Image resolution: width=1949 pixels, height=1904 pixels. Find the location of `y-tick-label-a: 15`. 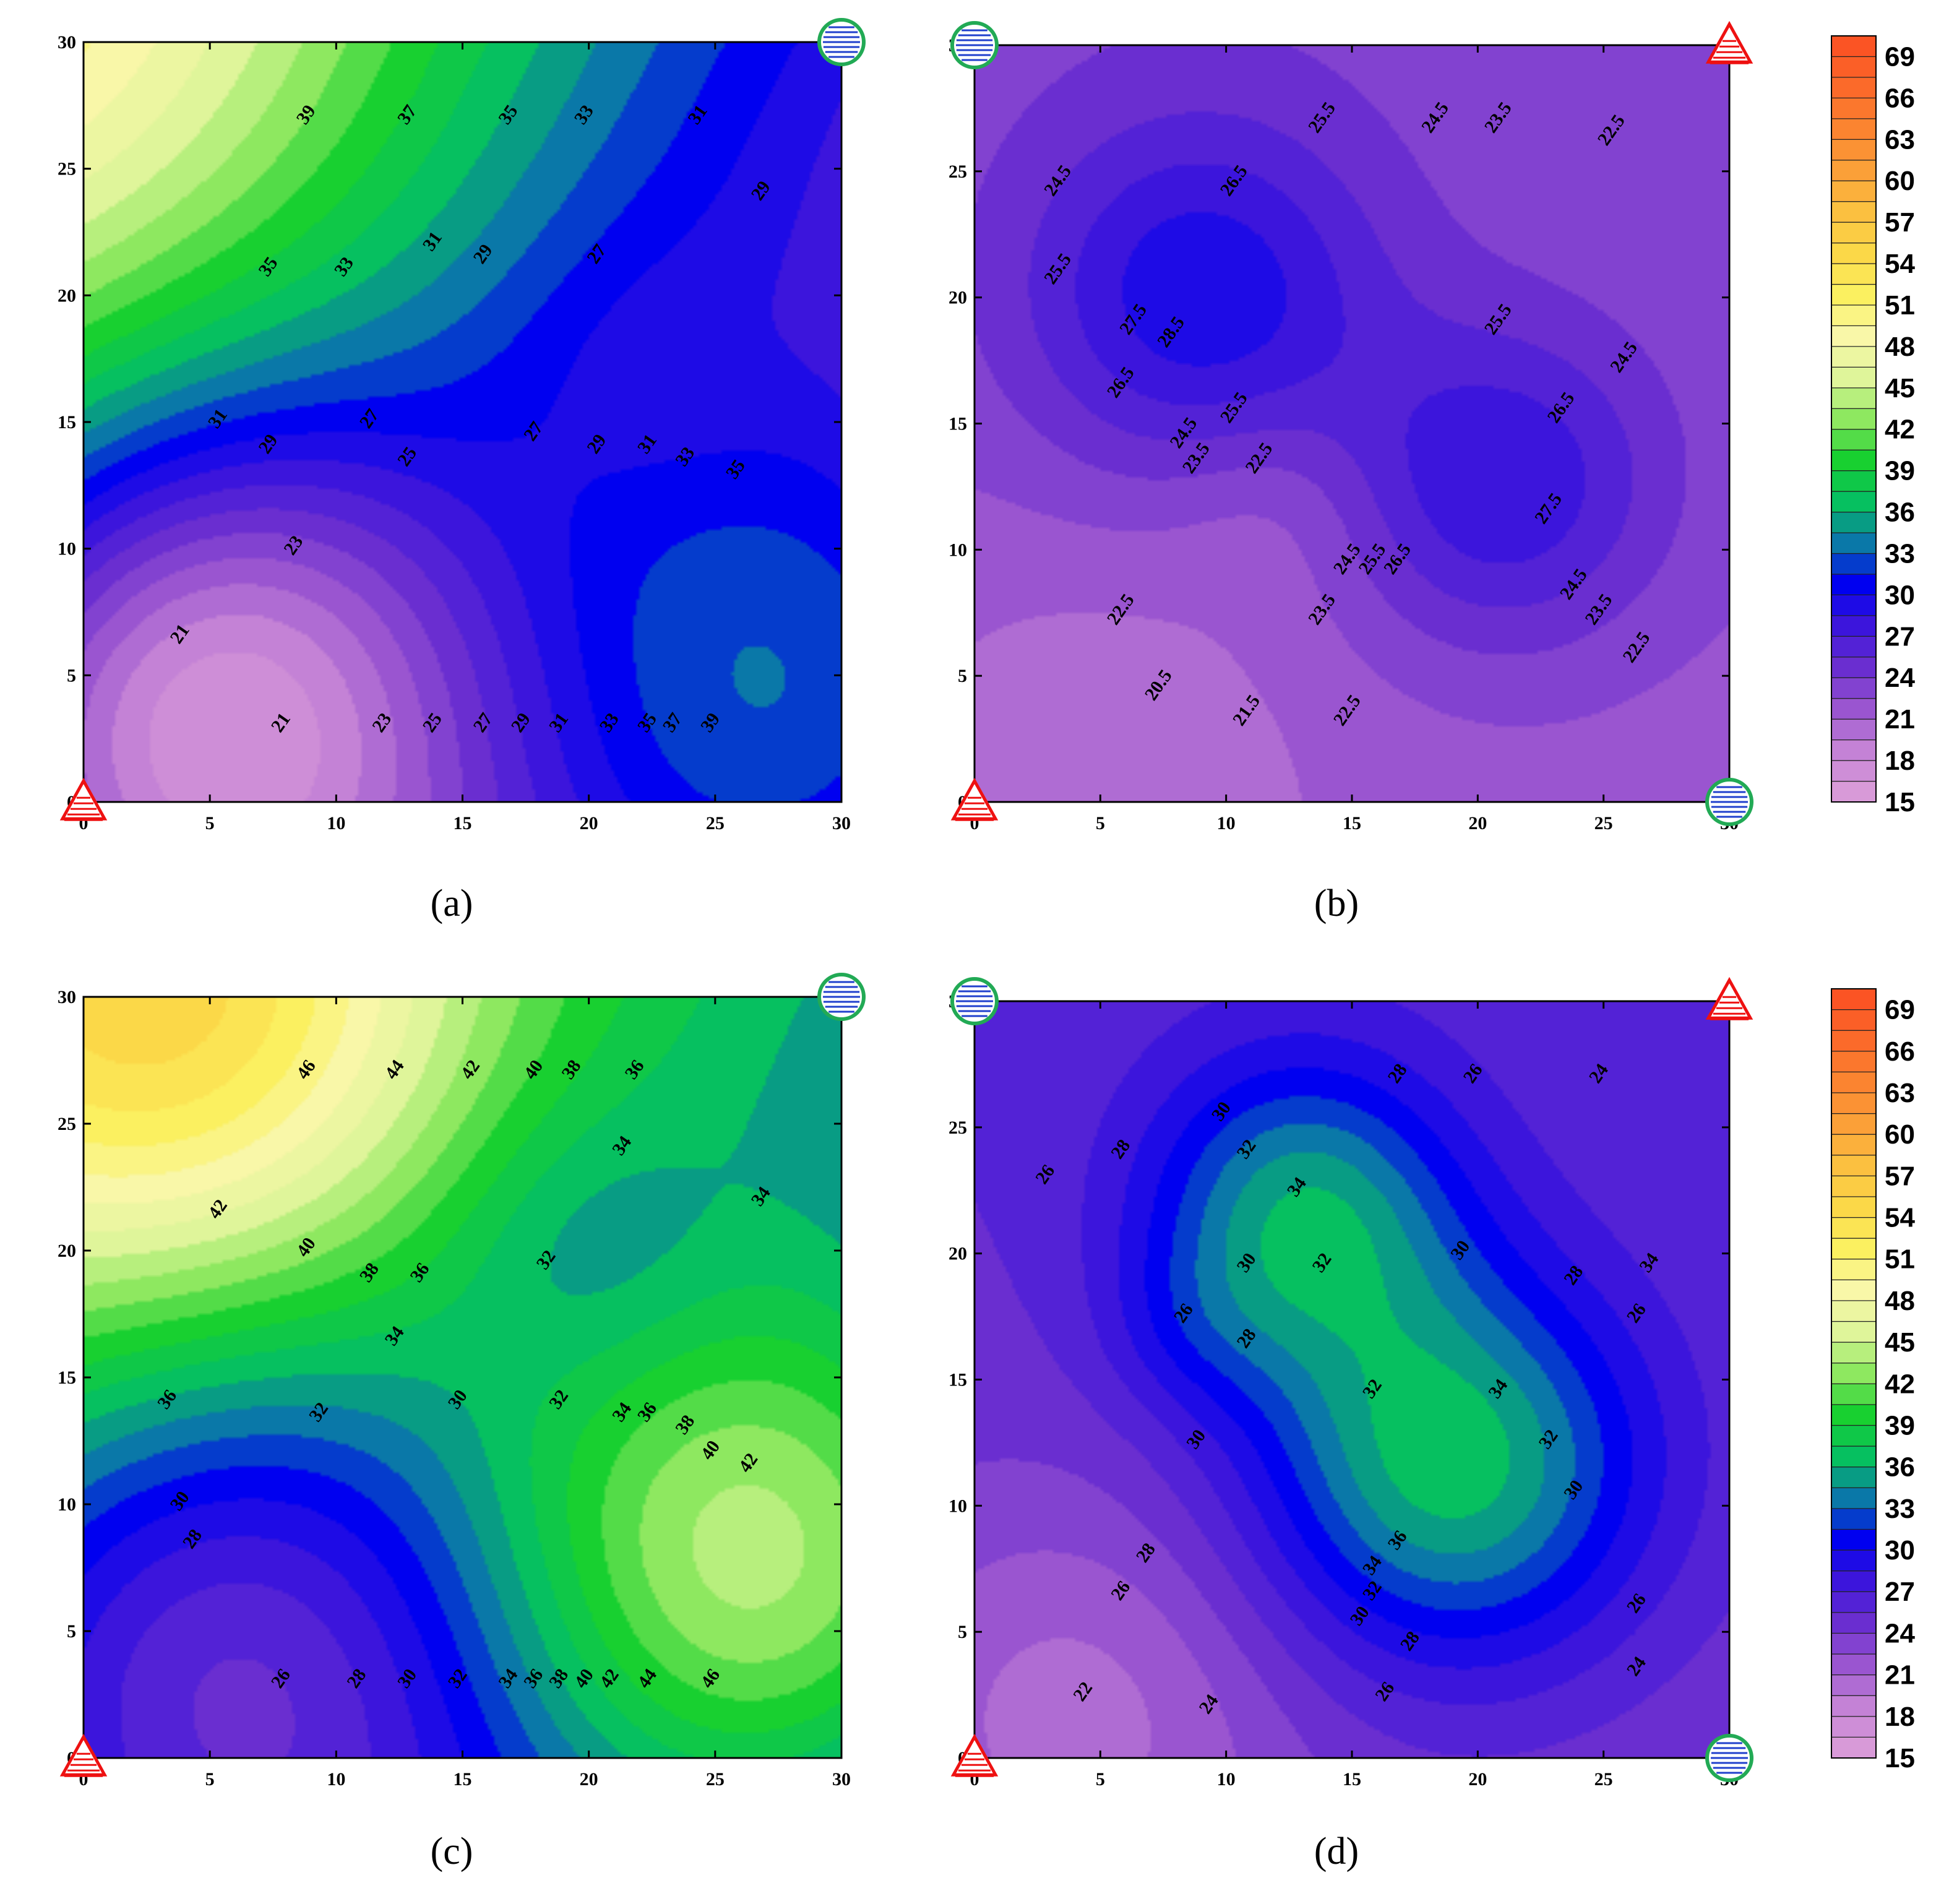

y-tick-label-a: 15 is located at coordinates (67, 422).